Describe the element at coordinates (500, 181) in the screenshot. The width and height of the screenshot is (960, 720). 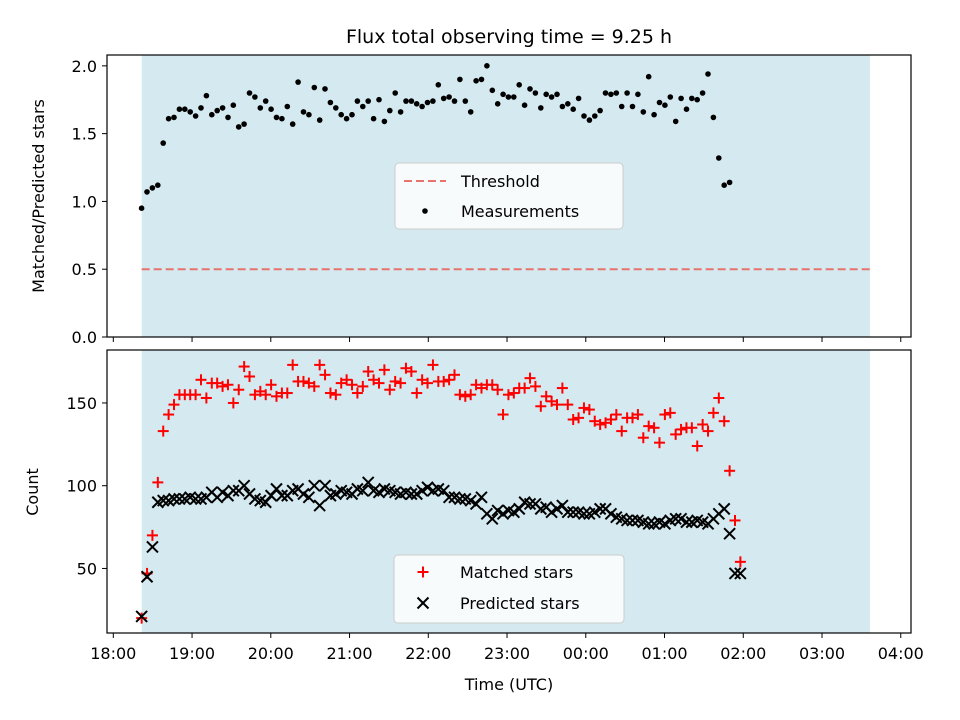
I see `legend-threshold-label: Threshold` at that location.